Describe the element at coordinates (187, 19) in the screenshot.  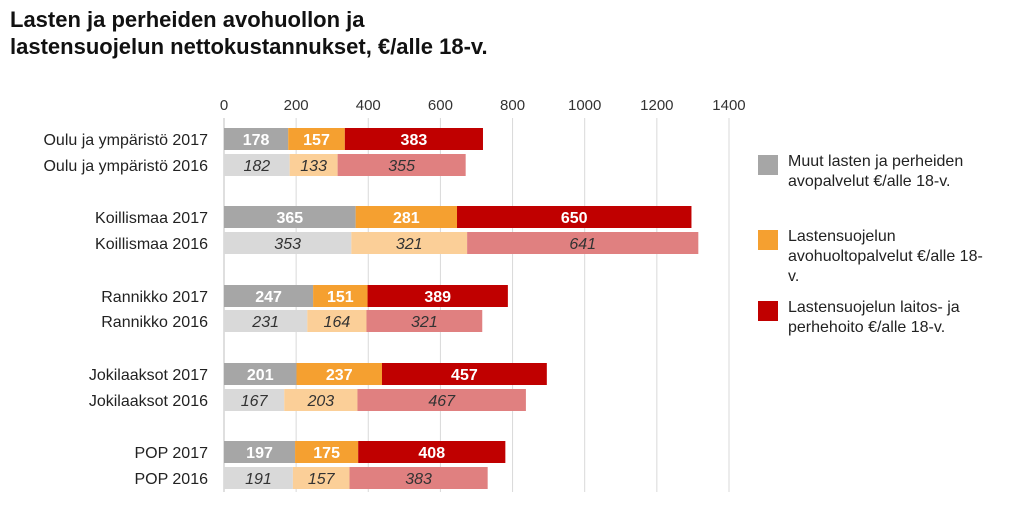
I see `title-line-1: Lasten ja perheiden avohuollon ja` at that location.